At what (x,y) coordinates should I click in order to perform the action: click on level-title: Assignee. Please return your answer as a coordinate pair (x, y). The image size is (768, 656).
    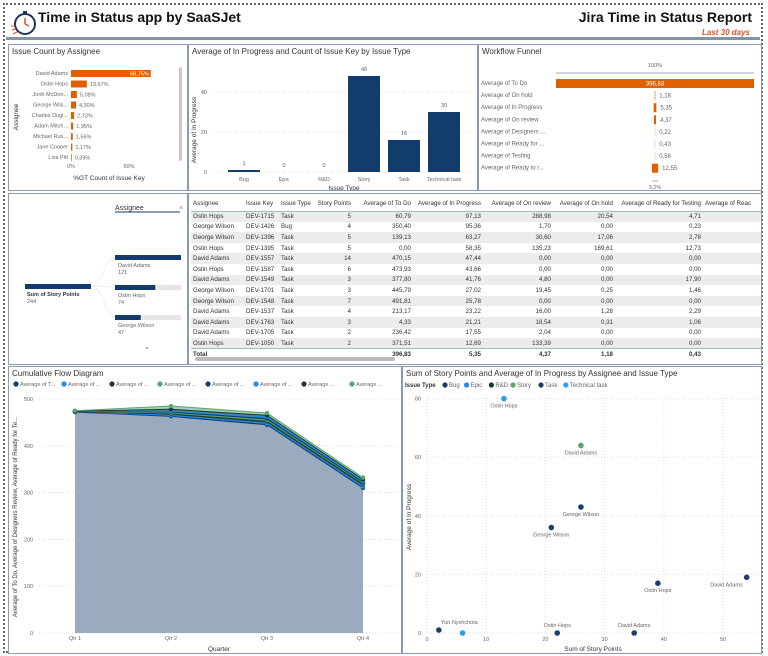
    Looking at the image, I should click on (129, 208).